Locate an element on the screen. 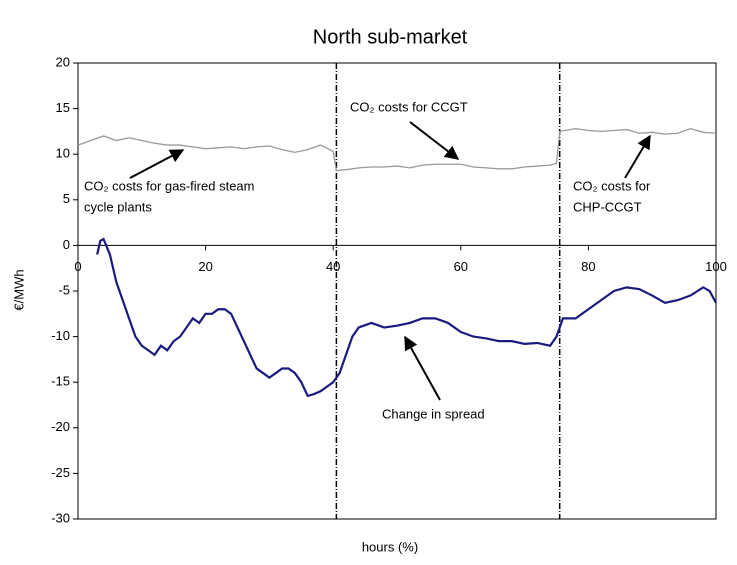 This screenshot has height=565, width=737. series-line is located at coordinates (397, 149).